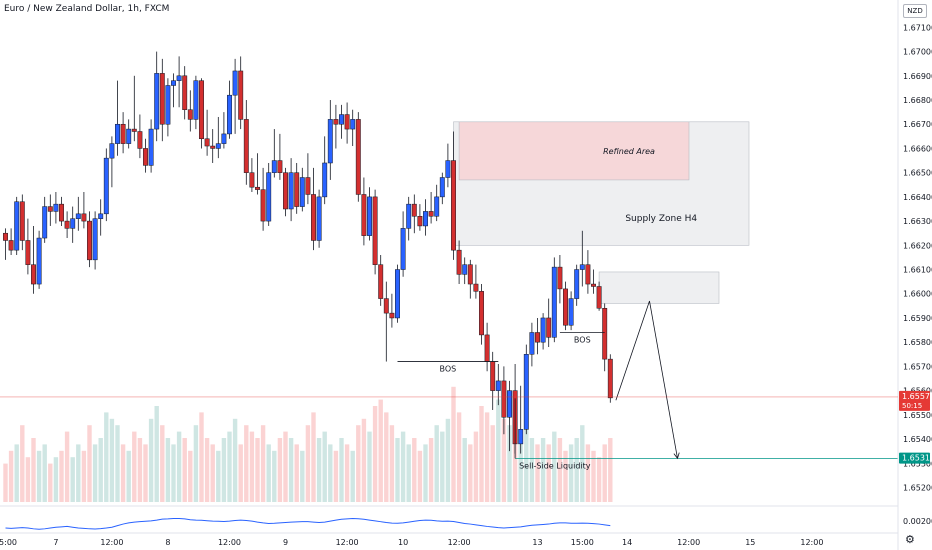 This screenshot has width=932, height=550. Describe the element at coordinates (917, 245) in the screenshot. I see `y-tick-label: 1.66200` at that location.